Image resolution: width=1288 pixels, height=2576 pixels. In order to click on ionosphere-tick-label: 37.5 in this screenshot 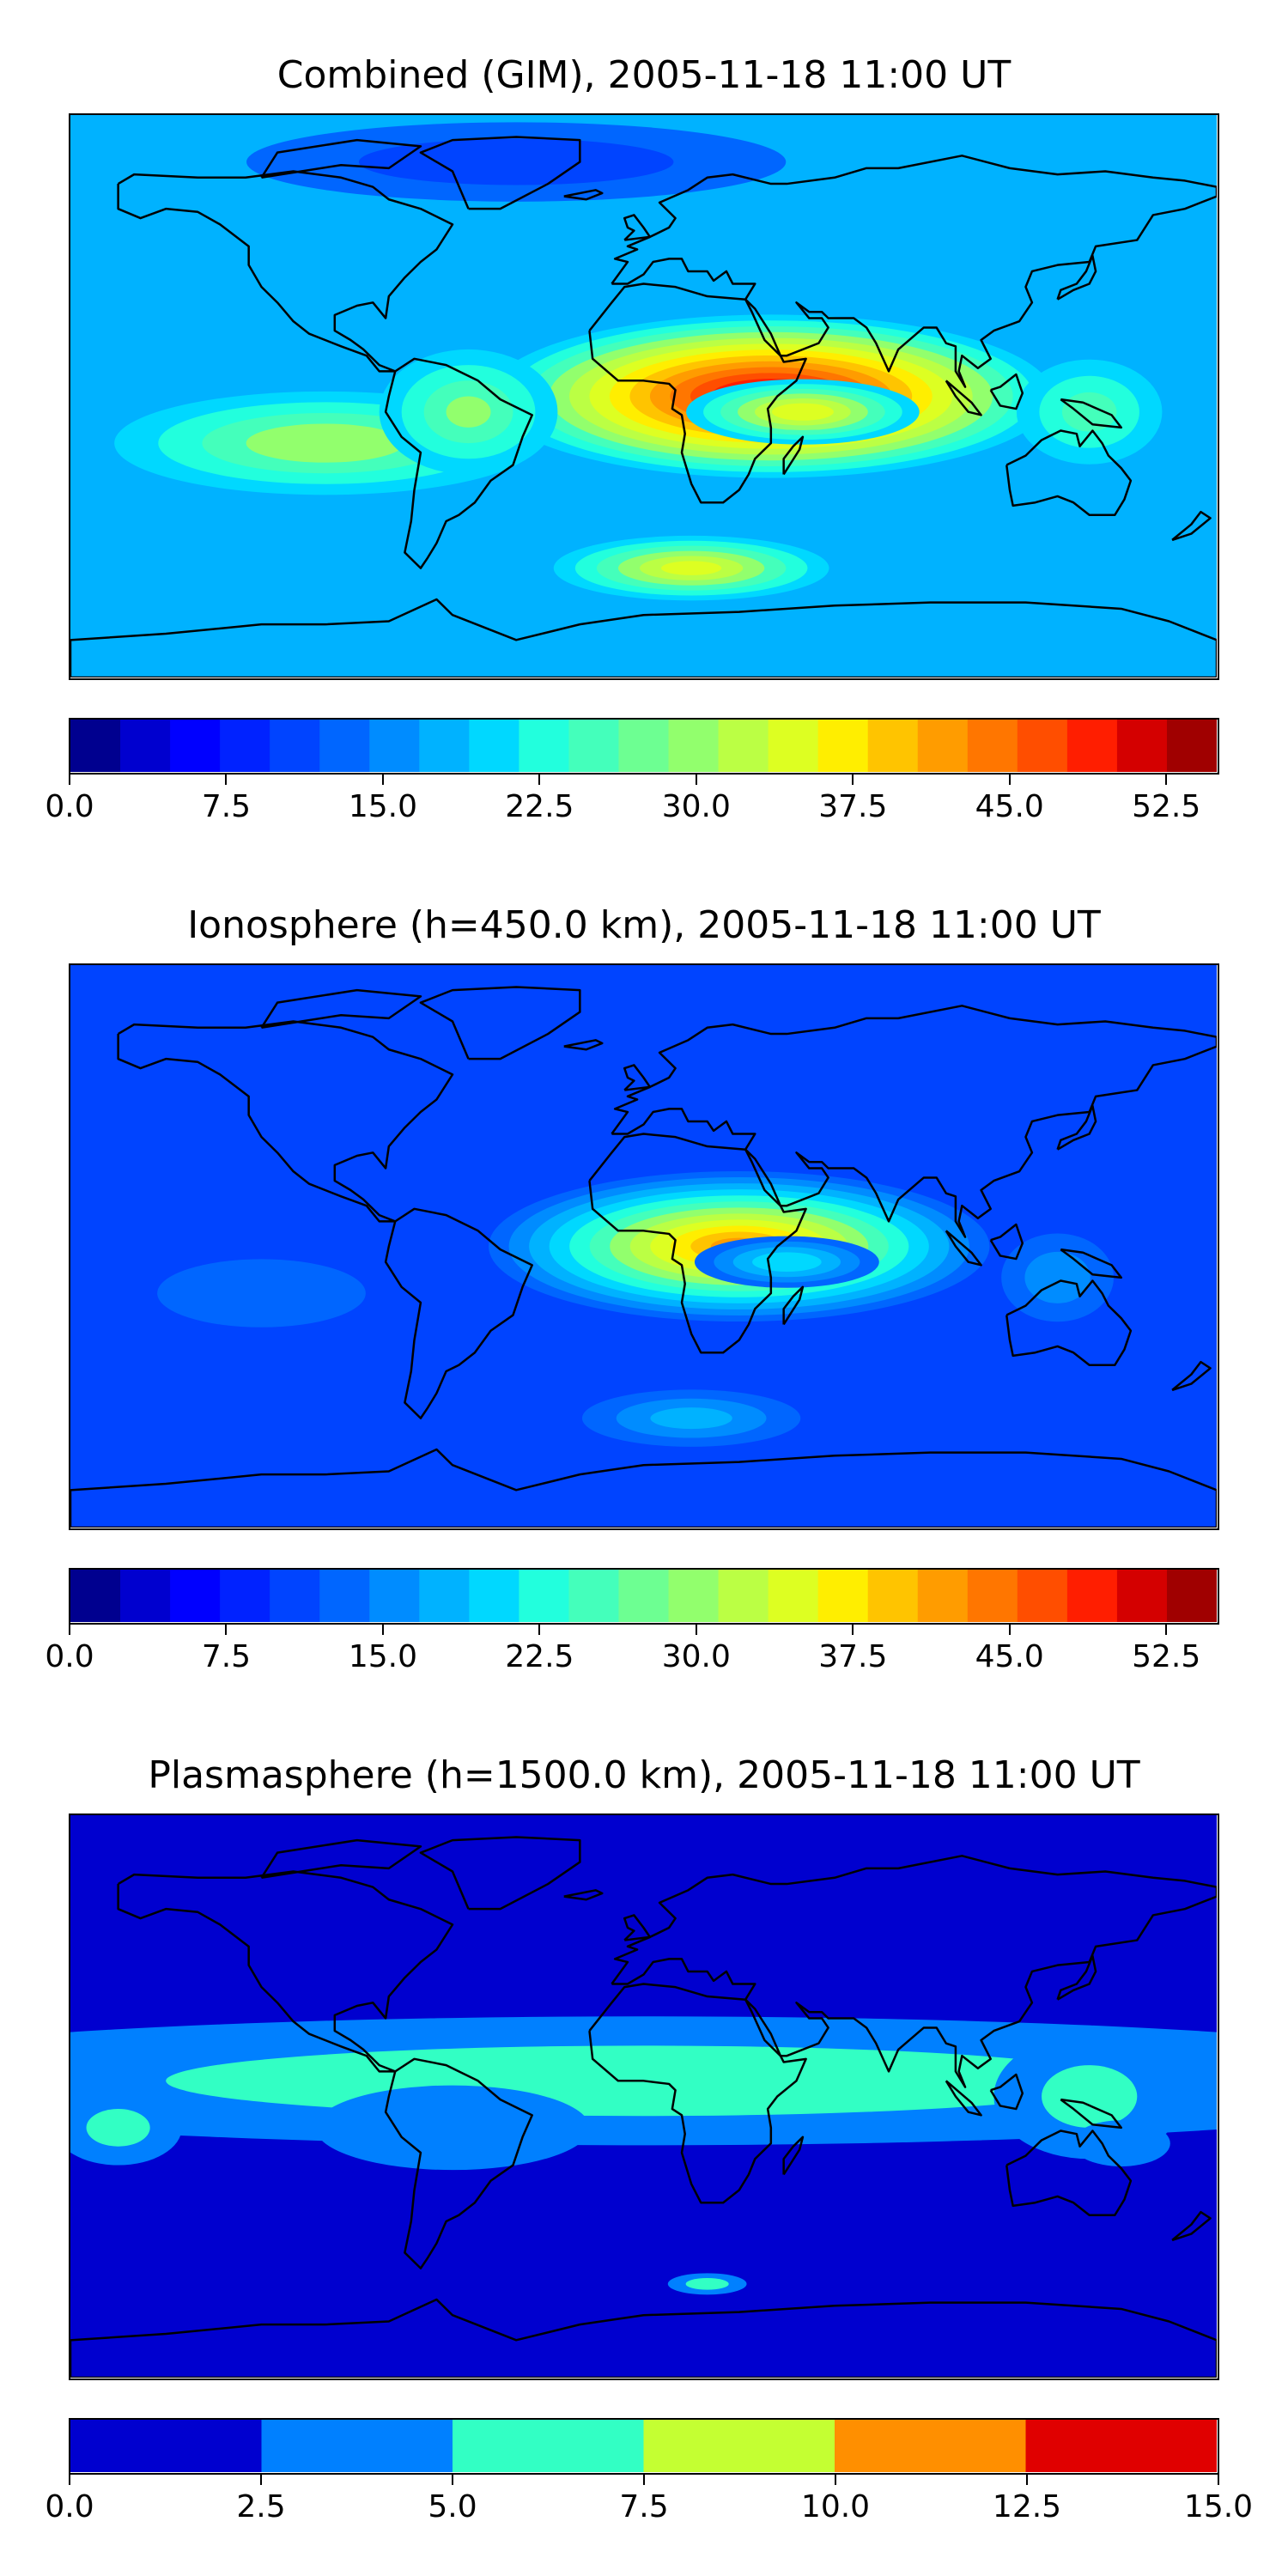, I will do `click(853, 1656)`.